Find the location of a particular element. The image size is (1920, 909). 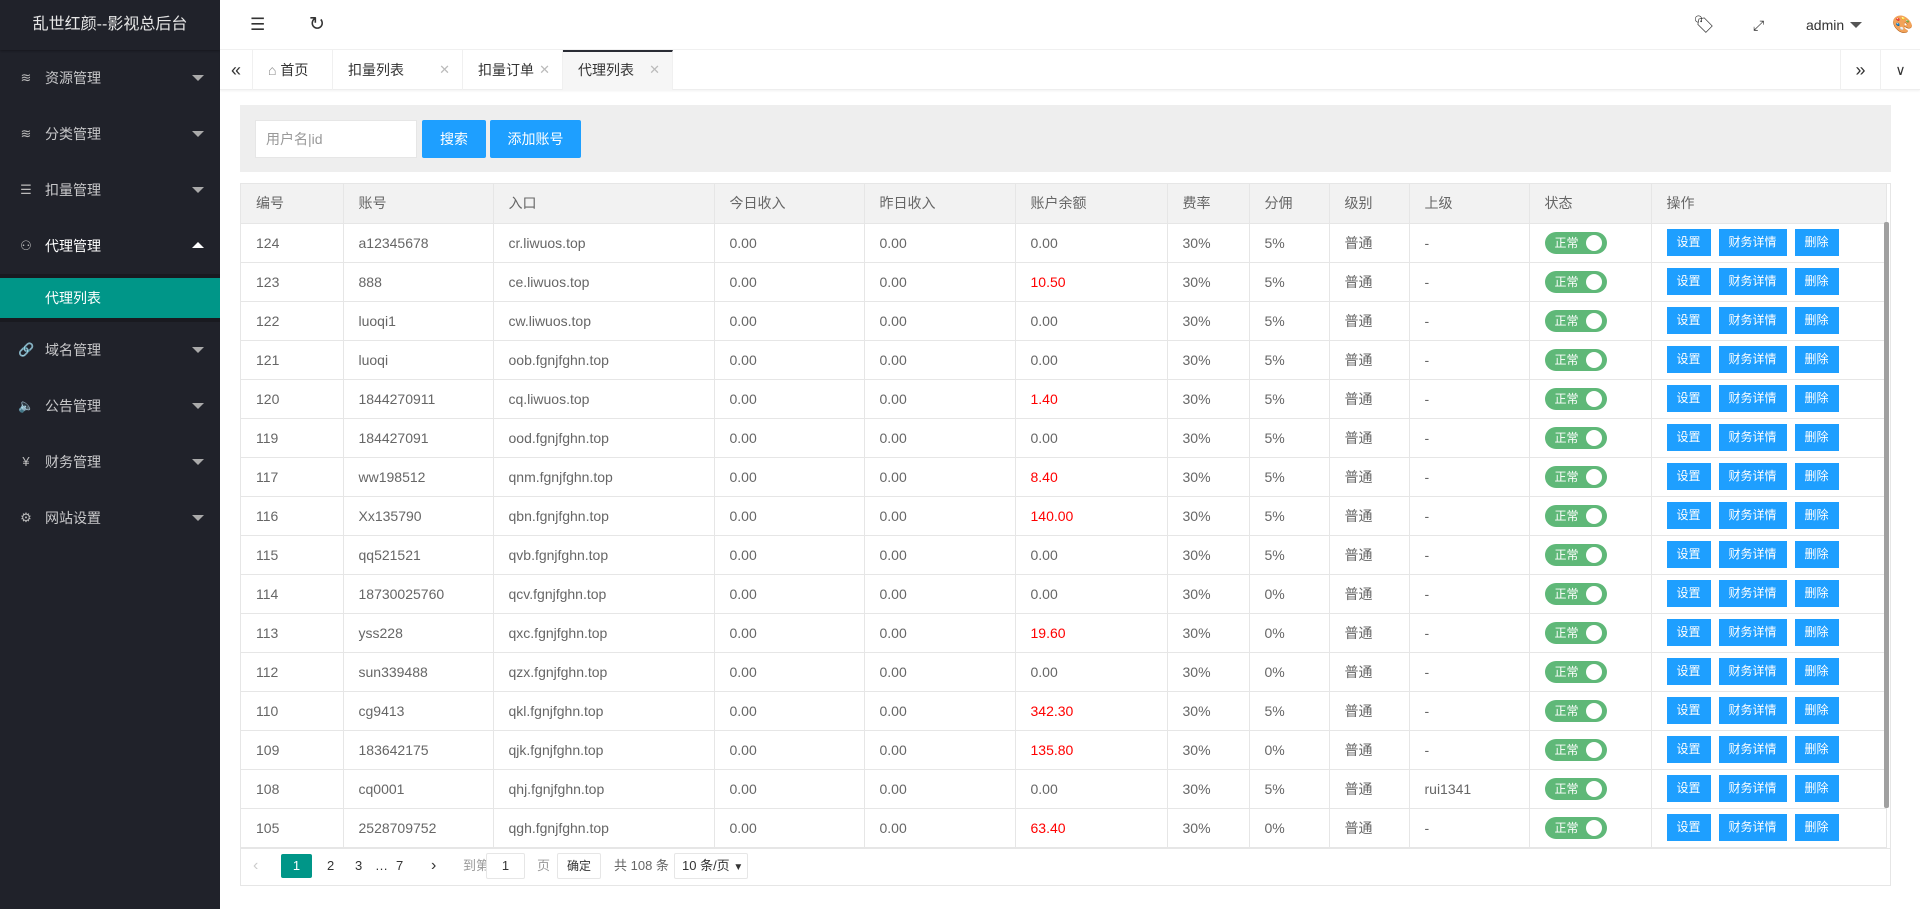

sidebar-item-7: ⚙ 网站设置 is located at coordinates (110, 518).